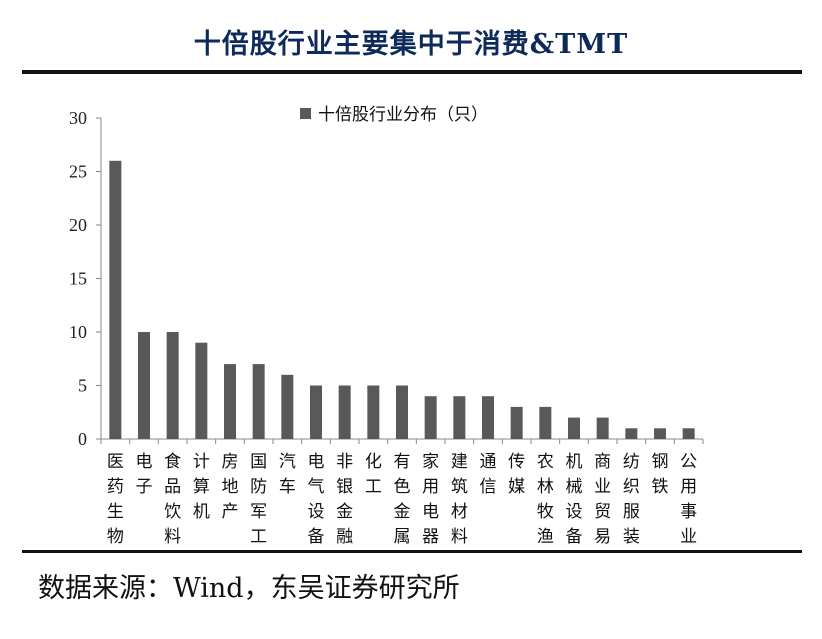 The width and height of the screenshot is (822, 639). I want to click on x-category-label: 传媒, so click(516, 474).